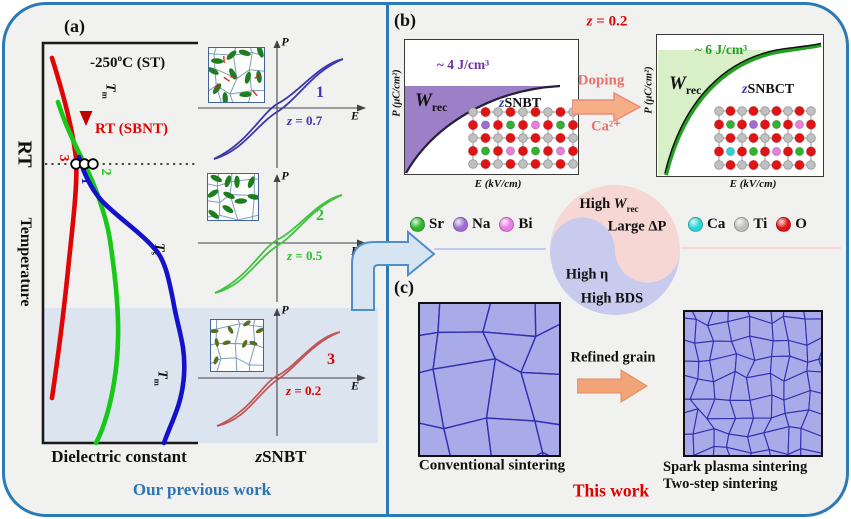 This screenshot has width=851, height=519. Describe the element at coordinates (721, 49) in the screenshot. I see `energy-density-snbct: ~ 6 J/cm³` at that location.